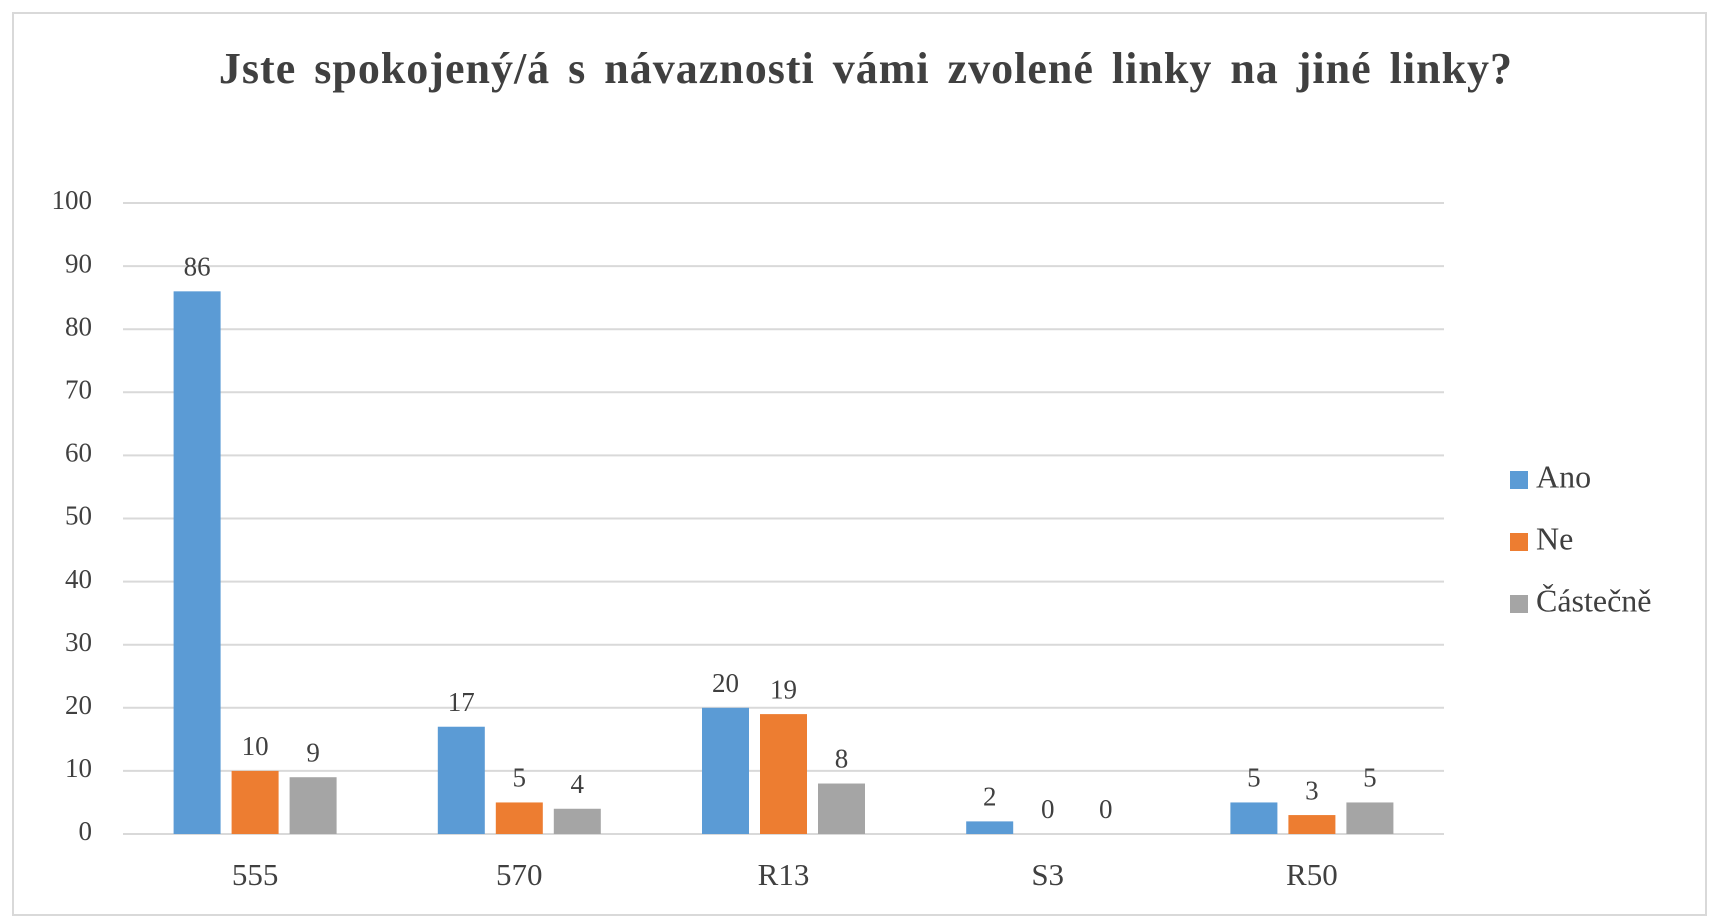  Describe the element at coordinates (78, 453) in the screenshot. I see `y-tick-label: 60` at that location.